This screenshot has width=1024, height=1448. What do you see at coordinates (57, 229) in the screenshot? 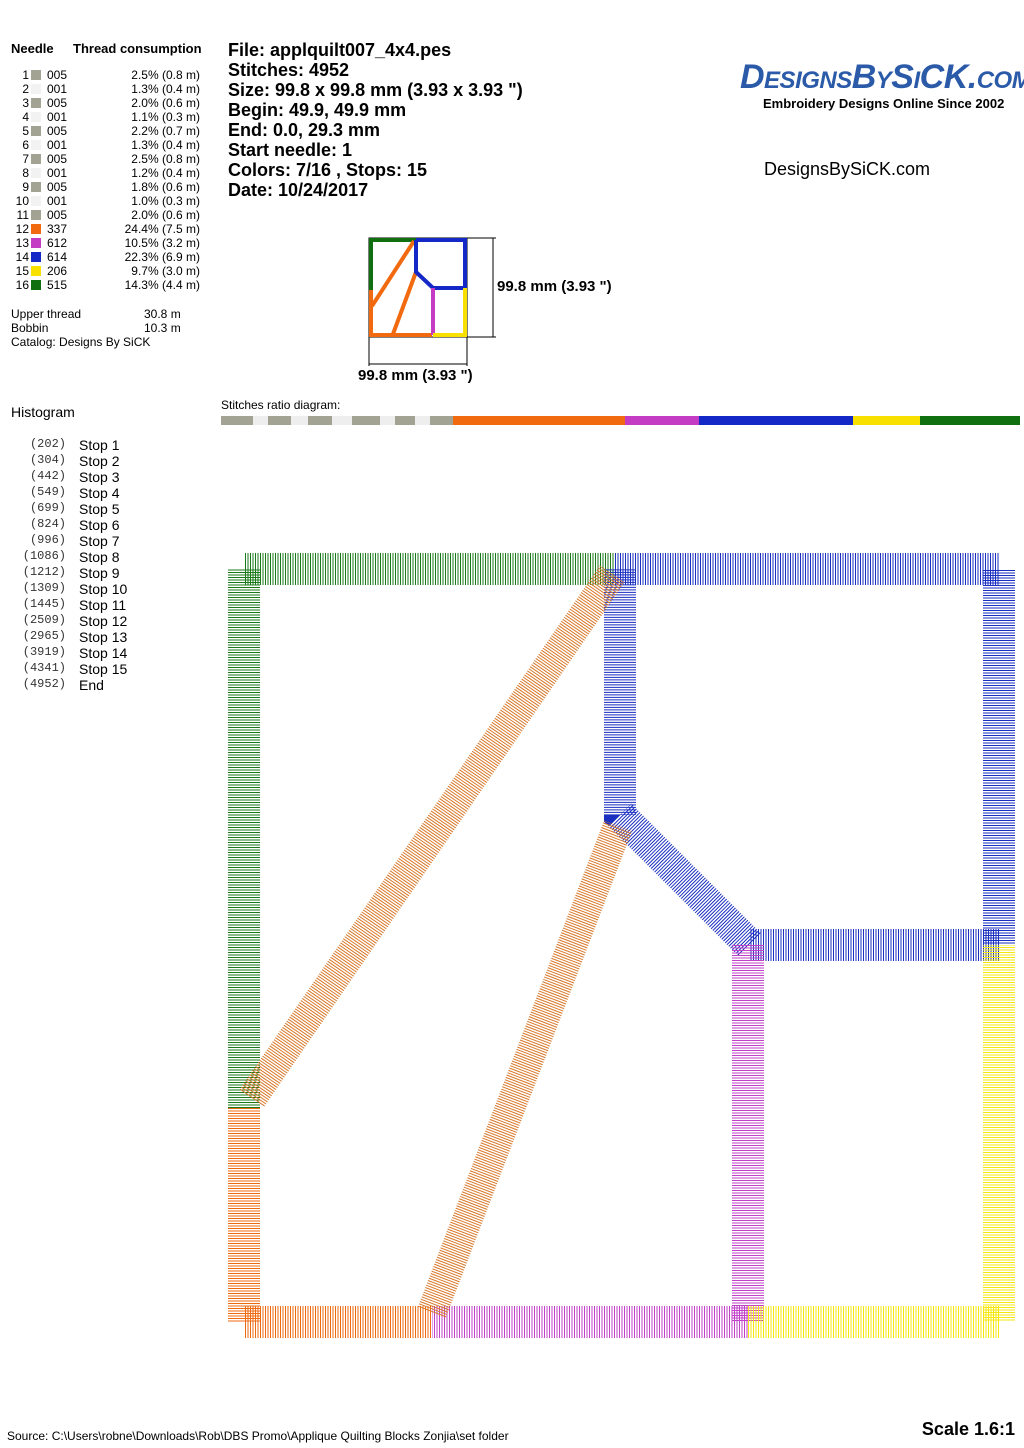
I see `thread-code: 337` at bounding box center [57, 229].